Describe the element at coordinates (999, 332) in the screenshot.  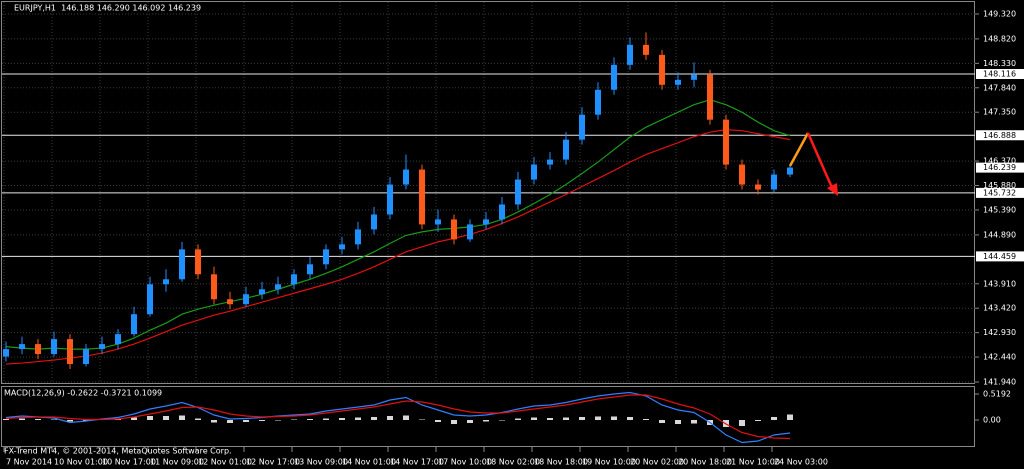
I see `y-tick-label: 142.930` at that location.